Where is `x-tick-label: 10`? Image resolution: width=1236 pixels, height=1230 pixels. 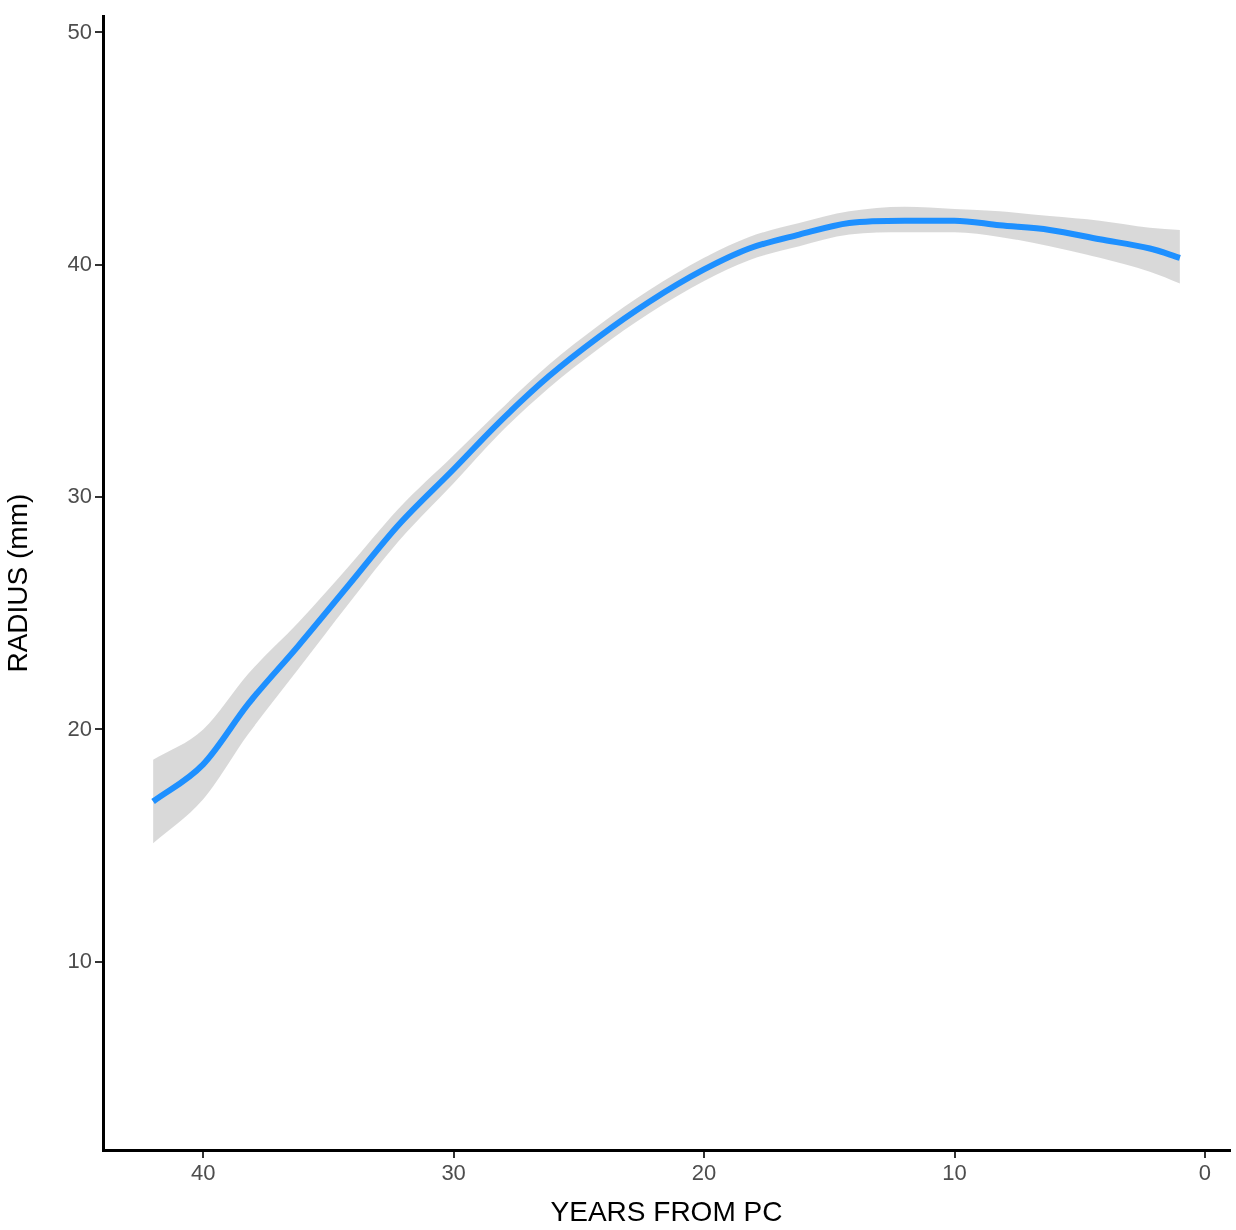 x-tick-label: 10 is located at coordinates (954, 1173).